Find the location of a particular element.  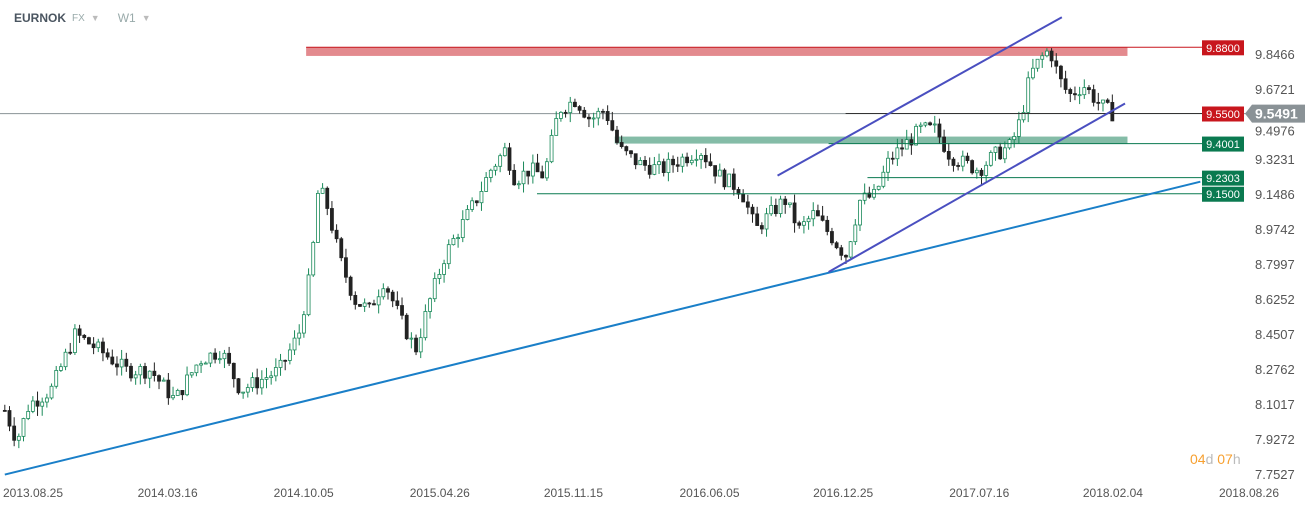

y-tick-label: 8.9742 is located at coordinates (1275, 229).